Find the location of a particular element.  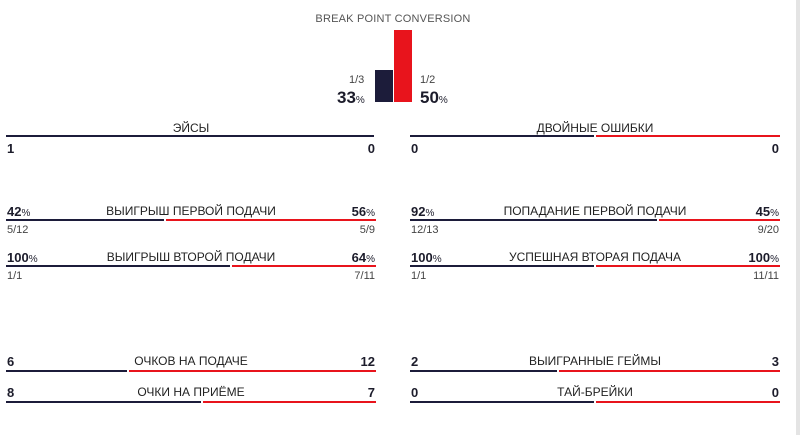

break-point-title: BREAK POINT CONVERSION is located at coordinates (393, 19).